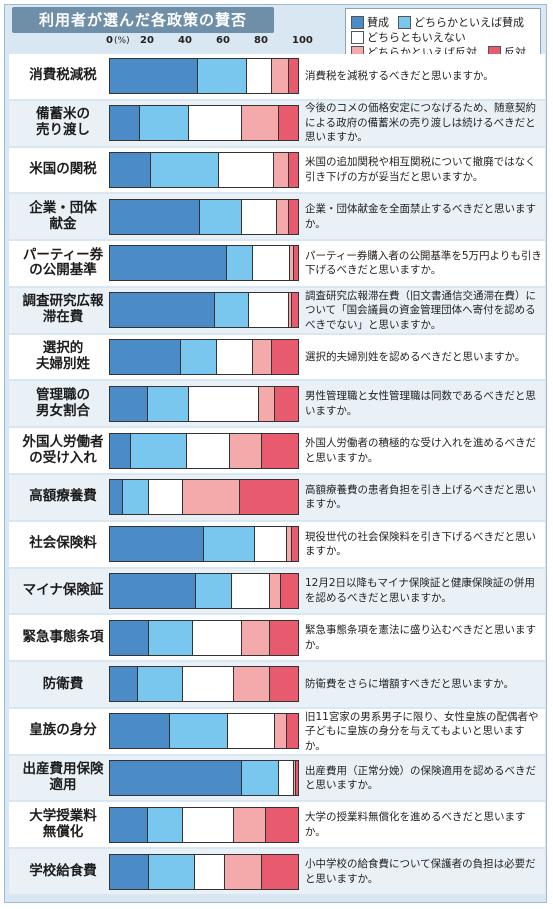 The height and width of the screenshot is (909, 553). What do you see at coordinates (424, 871) in the screenshot?
I see `question-text-box: 小中学校の給食費について保護者の負担は必要だと思いますか。` at bounding box center [424, 871].